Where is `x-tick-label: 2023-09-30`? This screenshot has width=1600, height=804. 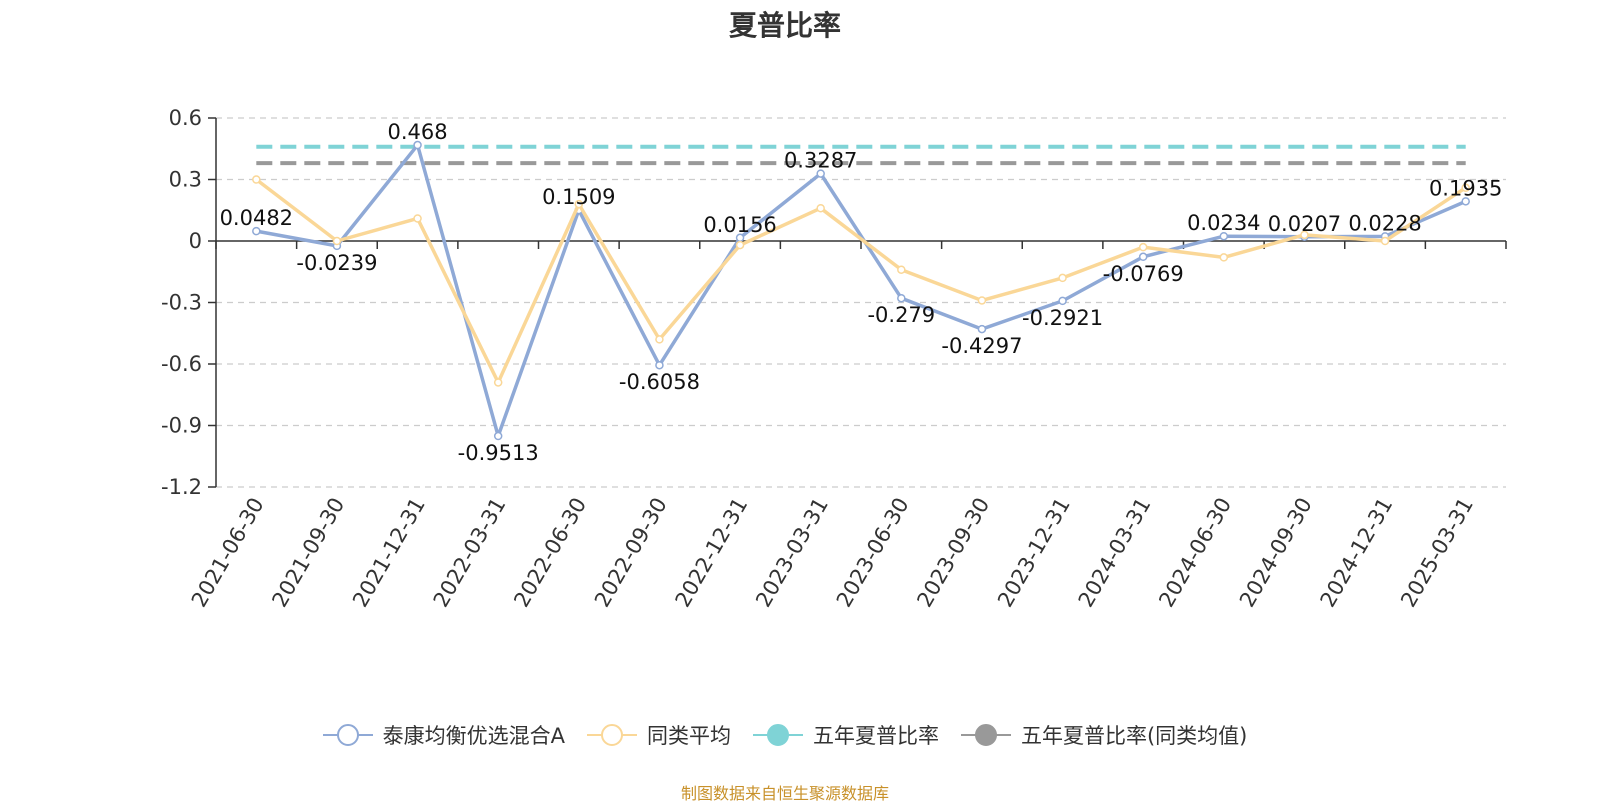 x-tick-label: 2023-09-30 is located at coordinates (953, 553).